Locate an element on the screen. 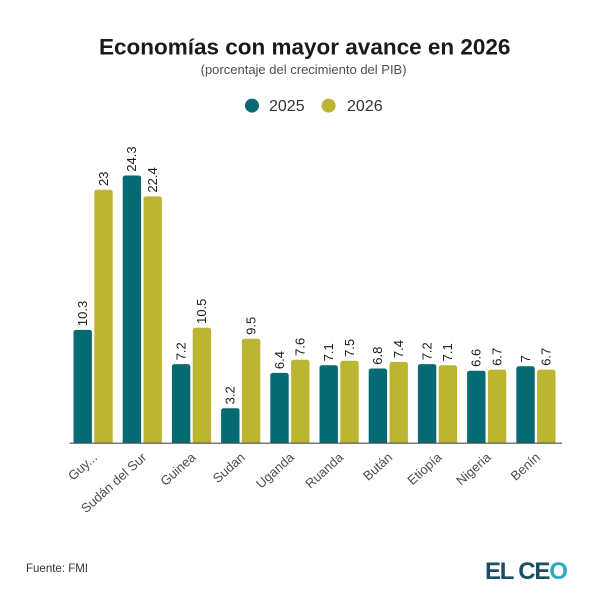 The image size is (600, 605). svg-text: 6.8 is located at coordinates (377, 356).